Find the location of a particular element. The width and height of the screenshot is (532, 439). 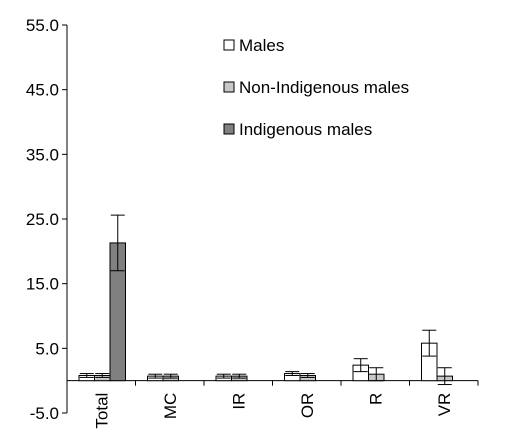

legend-label: Non-Indigenous males is located at coordinates (324, 87).